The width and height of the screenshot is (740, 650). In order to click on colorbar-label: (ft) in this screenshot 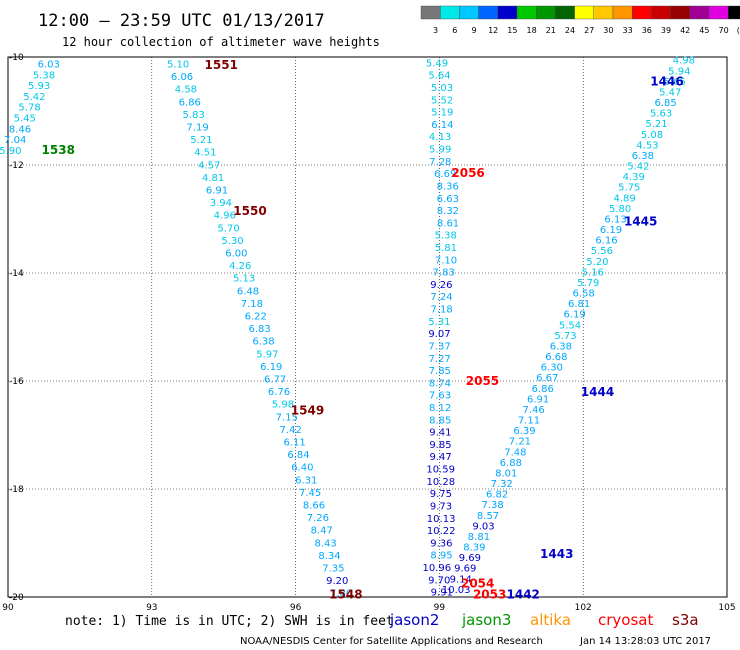, I will do `click(738, 30)`.